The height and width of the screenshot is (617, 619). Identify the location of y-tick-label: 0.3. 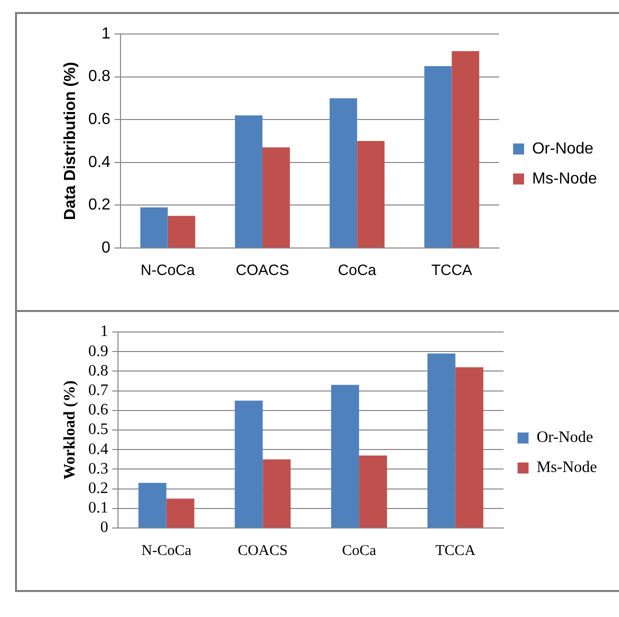
(98, 469).